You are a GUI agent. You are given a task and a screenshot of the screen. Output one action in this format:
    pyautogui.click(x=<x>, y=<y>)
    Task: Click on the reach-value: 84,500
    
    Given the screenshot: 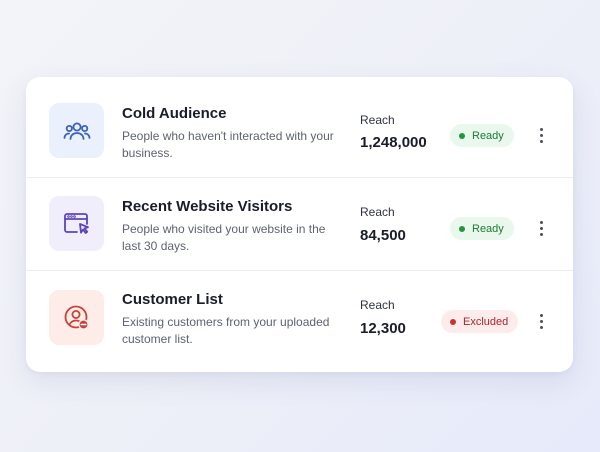 What is the action you would take?
    pyautogui.click(x=383, y=235)
    